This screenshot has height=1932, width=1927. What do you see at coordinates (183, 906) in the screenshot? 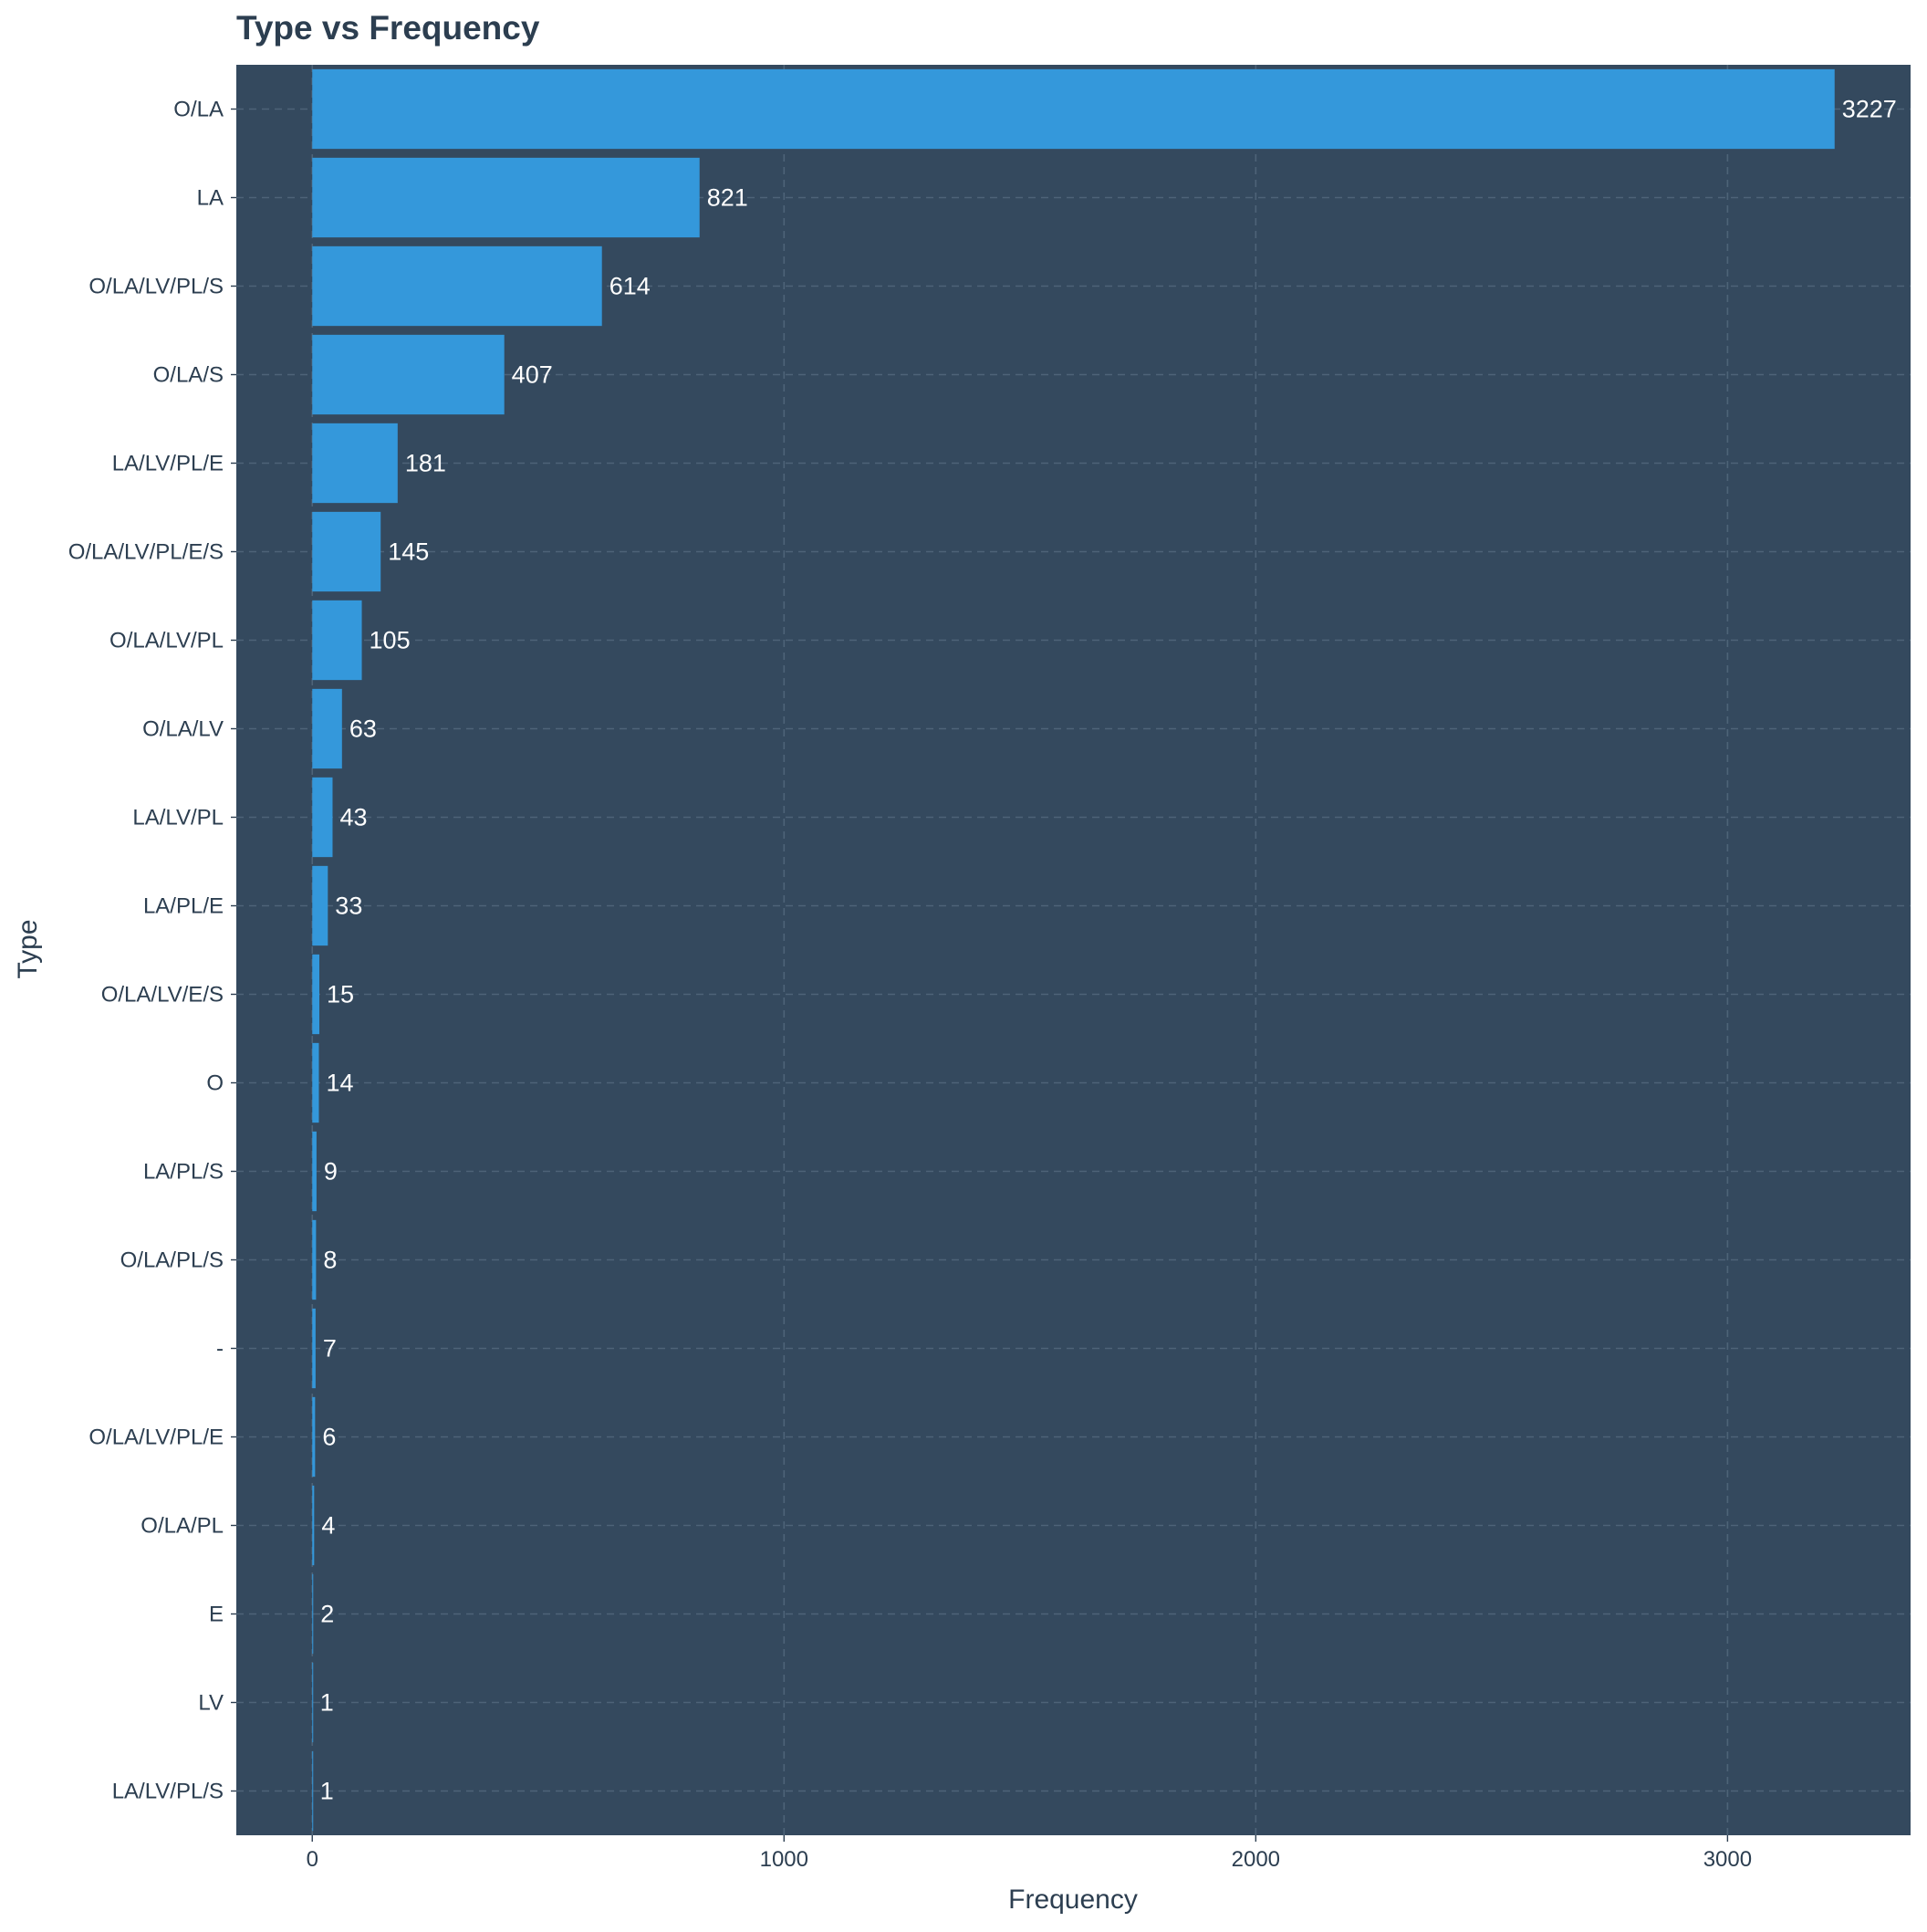
I see `y-tick-label: LA/PL/E` at bounding box center [183, 906].